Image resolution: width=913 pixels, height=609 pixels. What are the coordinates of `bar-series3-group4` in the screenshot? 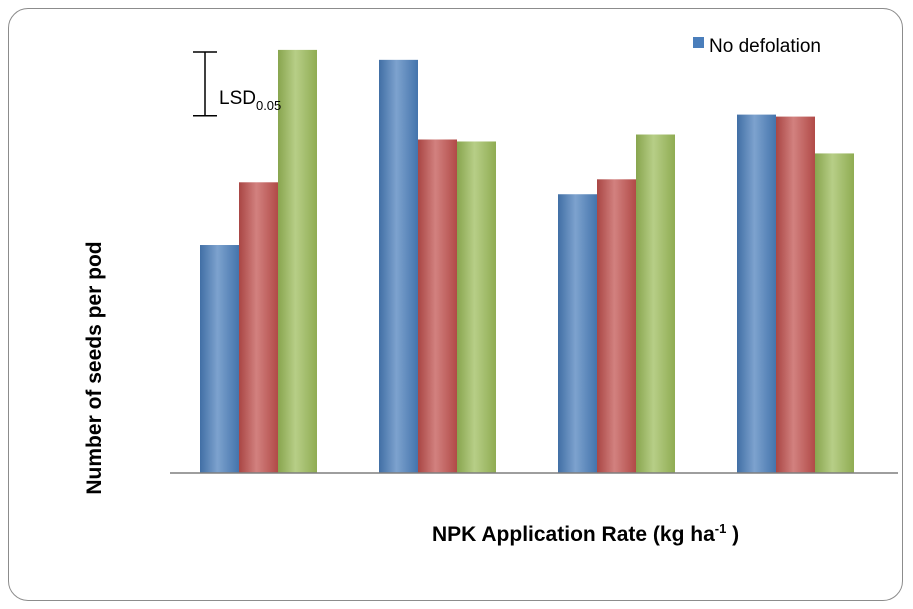 It's located at (834, 313).